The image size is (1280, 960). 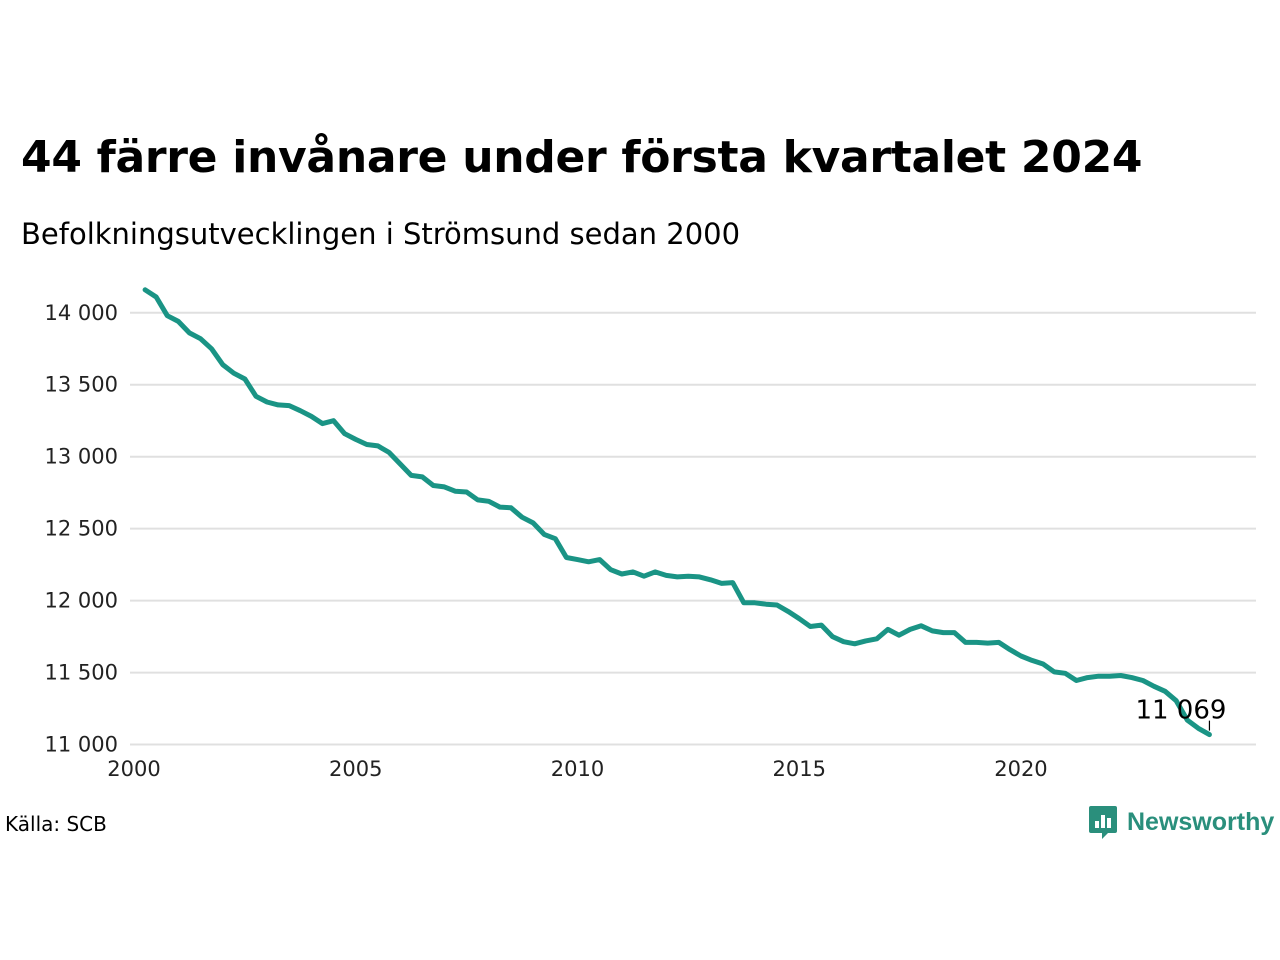 I want to click on annotation-group: 11 069, so click(x=1180, y=713).